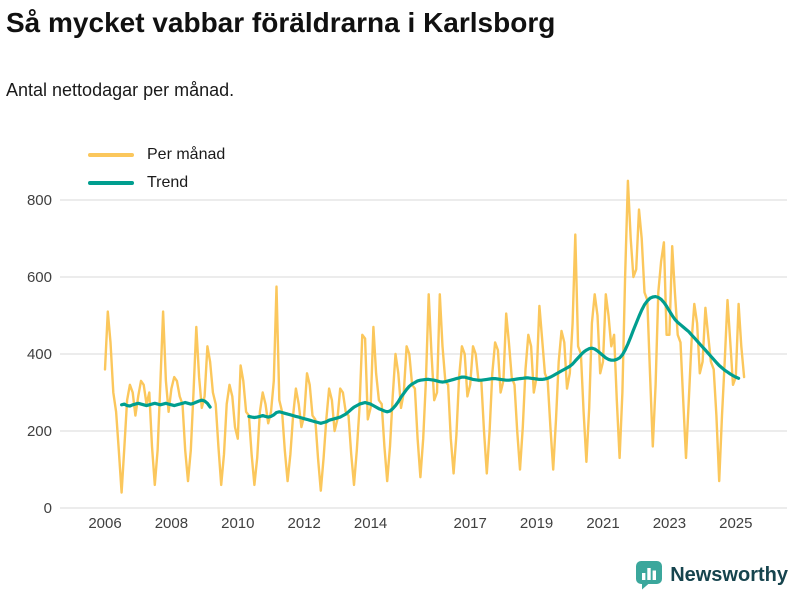 Image resolution: width=800 pixels, height=600 pixels. I want to click on x-tick-label: 2008, so click(171, 523).